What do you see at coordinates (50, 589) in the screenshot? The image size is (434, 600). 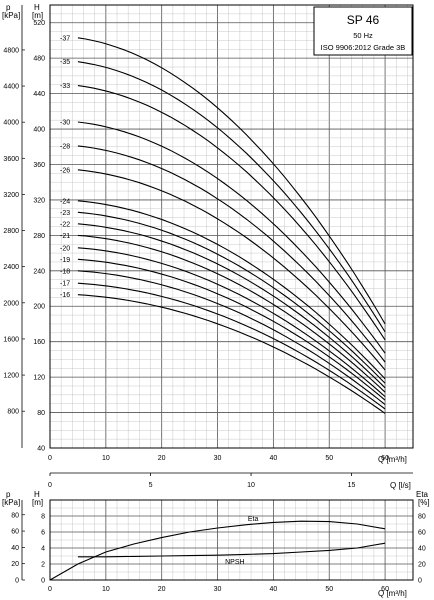 I see `bottom-flow-tick-label: 0` at bounding box center [50, 589].